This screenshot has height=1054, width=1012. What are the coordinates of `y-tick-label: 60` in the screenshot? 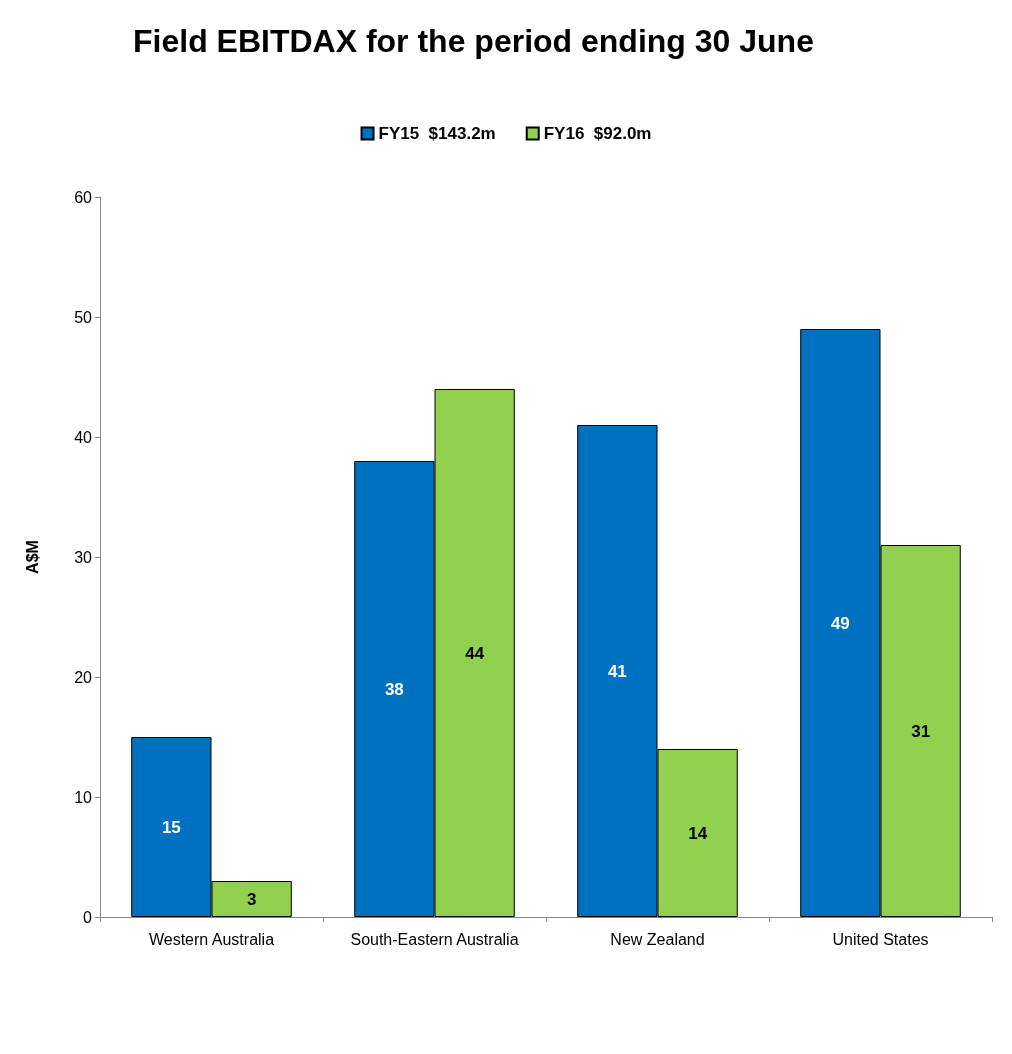 It's located at (83, 197).